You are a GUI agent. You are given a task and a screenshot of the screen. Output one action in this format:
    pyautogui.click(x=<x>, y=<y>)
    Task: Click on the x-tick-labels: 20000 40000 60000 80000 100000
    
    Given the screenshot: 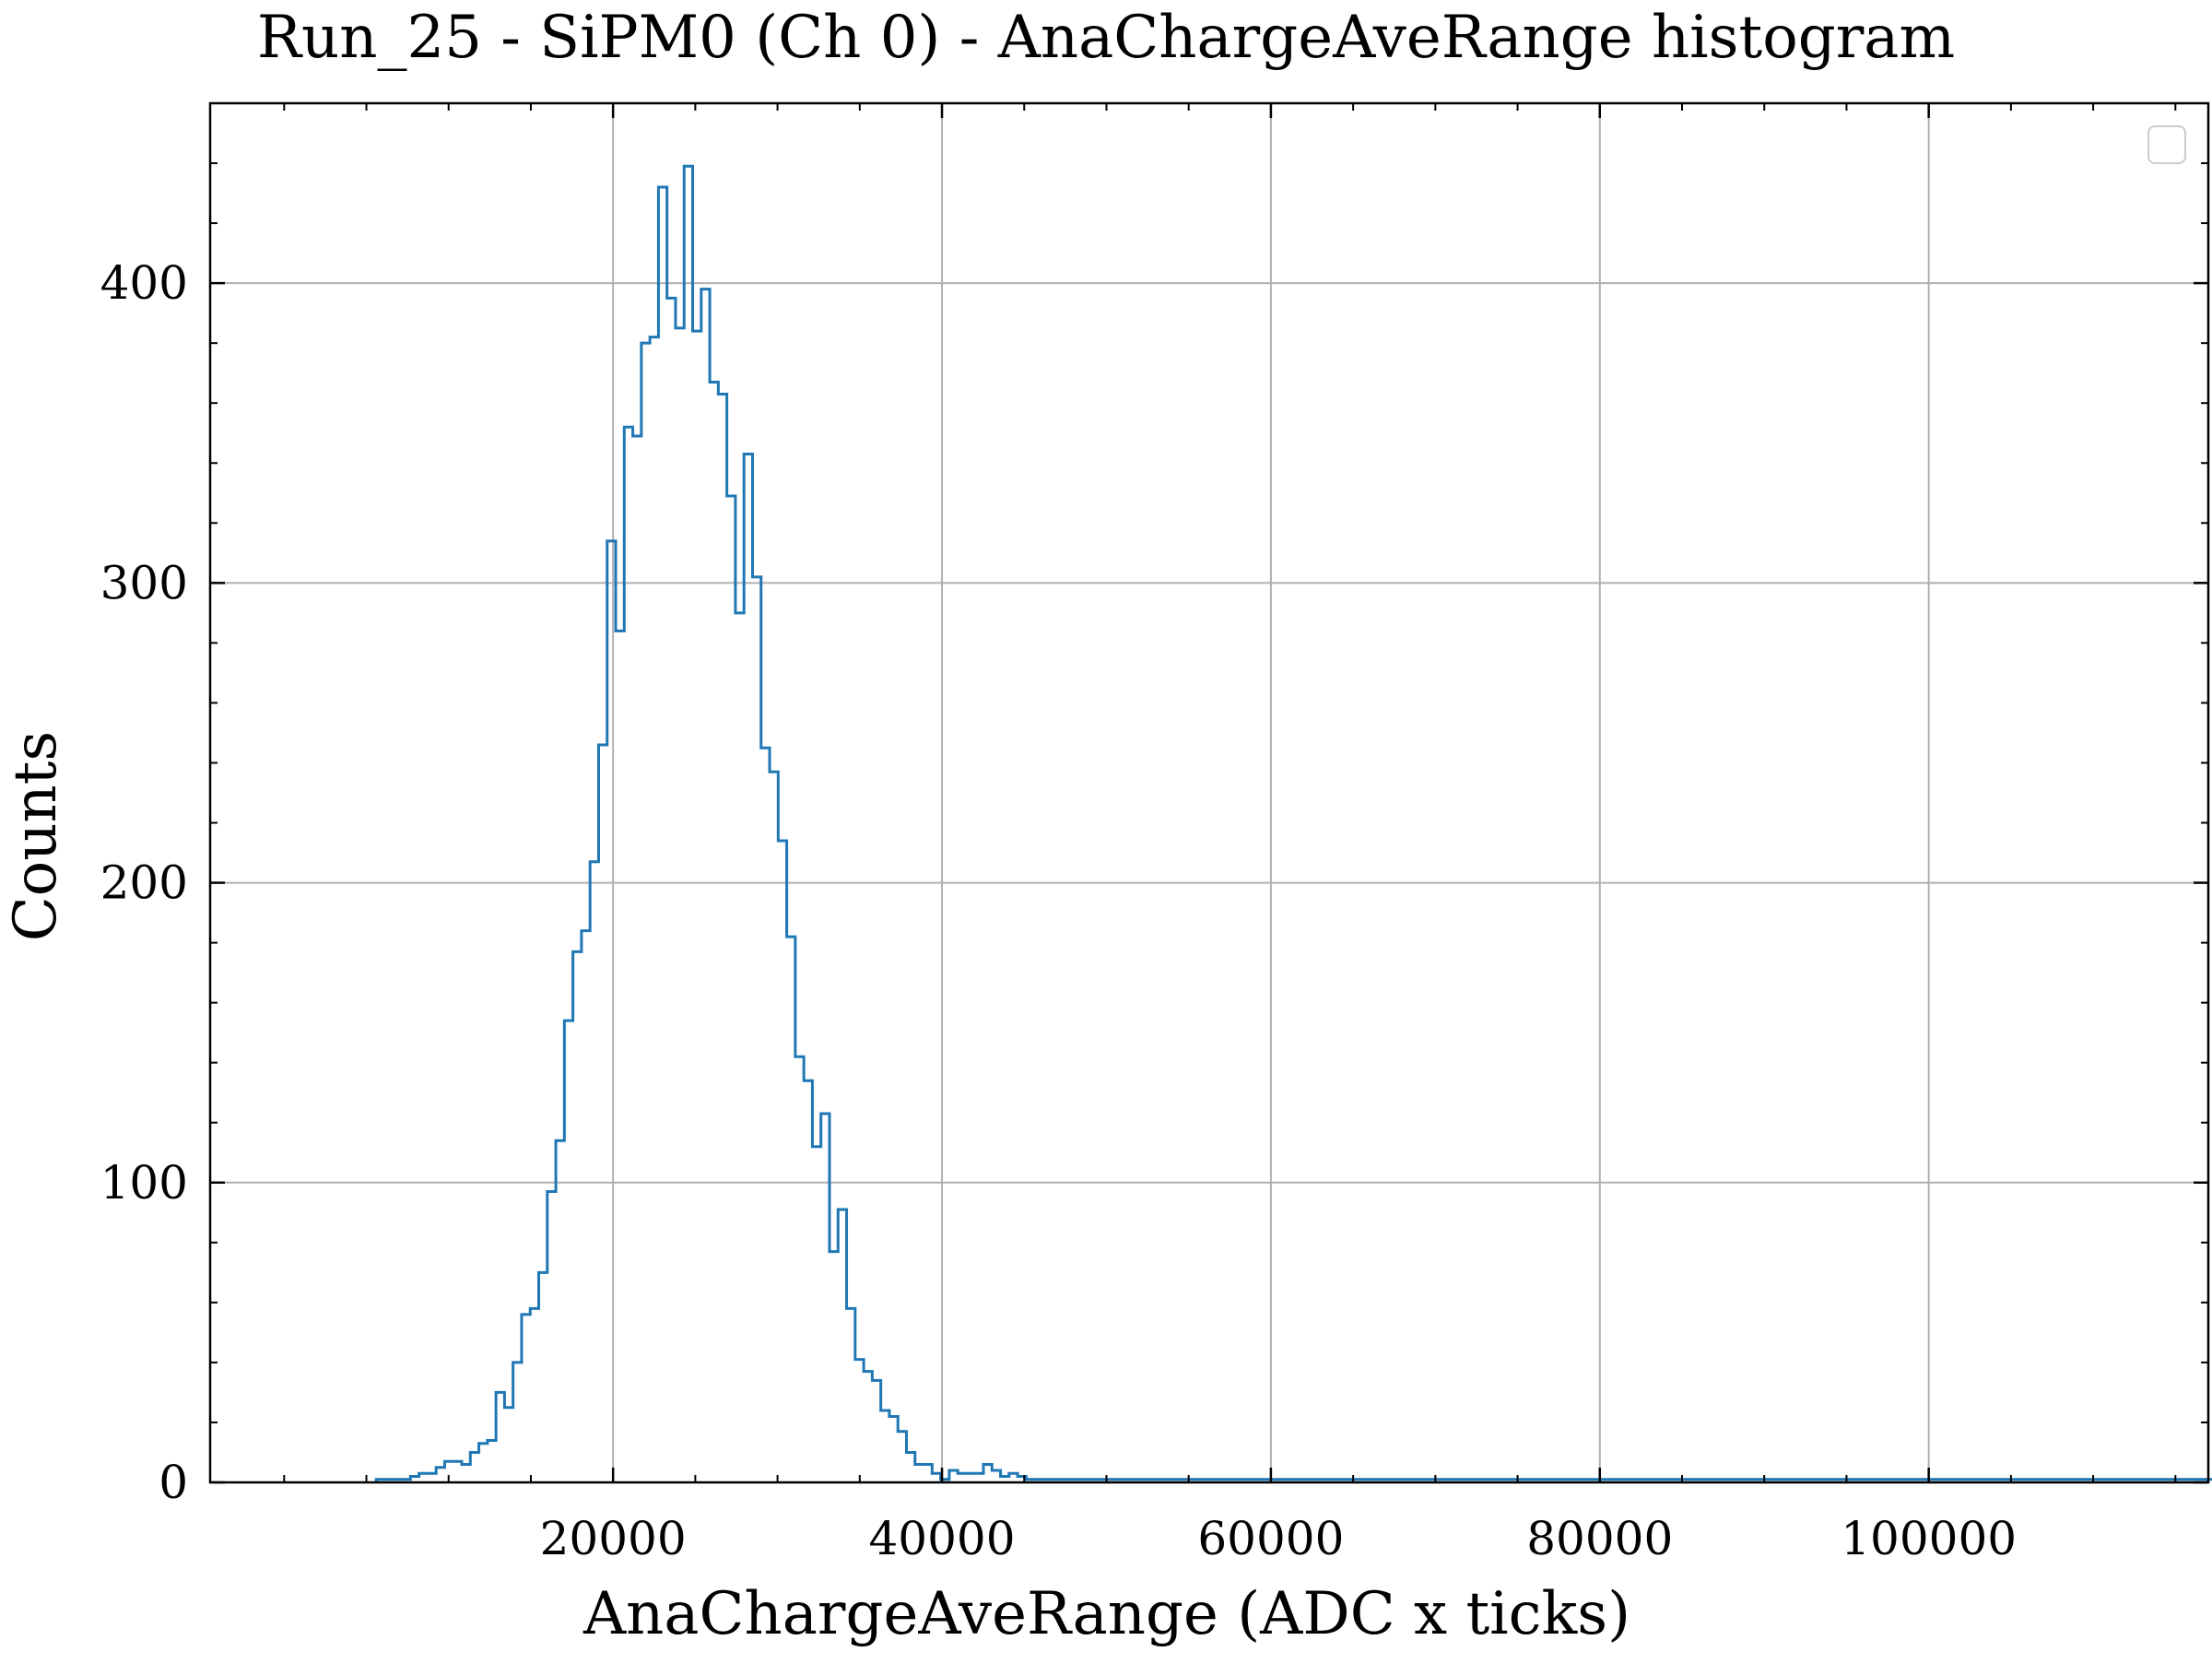 What is the action you would take?
    pyautogui.click(x=1278, y=1538)
    